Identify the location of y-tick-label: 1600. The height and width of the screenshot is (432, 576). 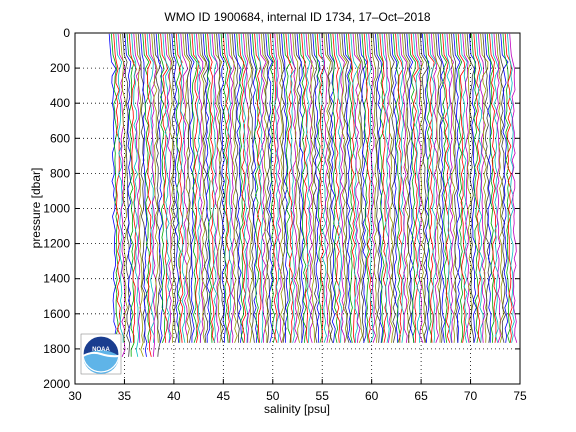
(56, 314).